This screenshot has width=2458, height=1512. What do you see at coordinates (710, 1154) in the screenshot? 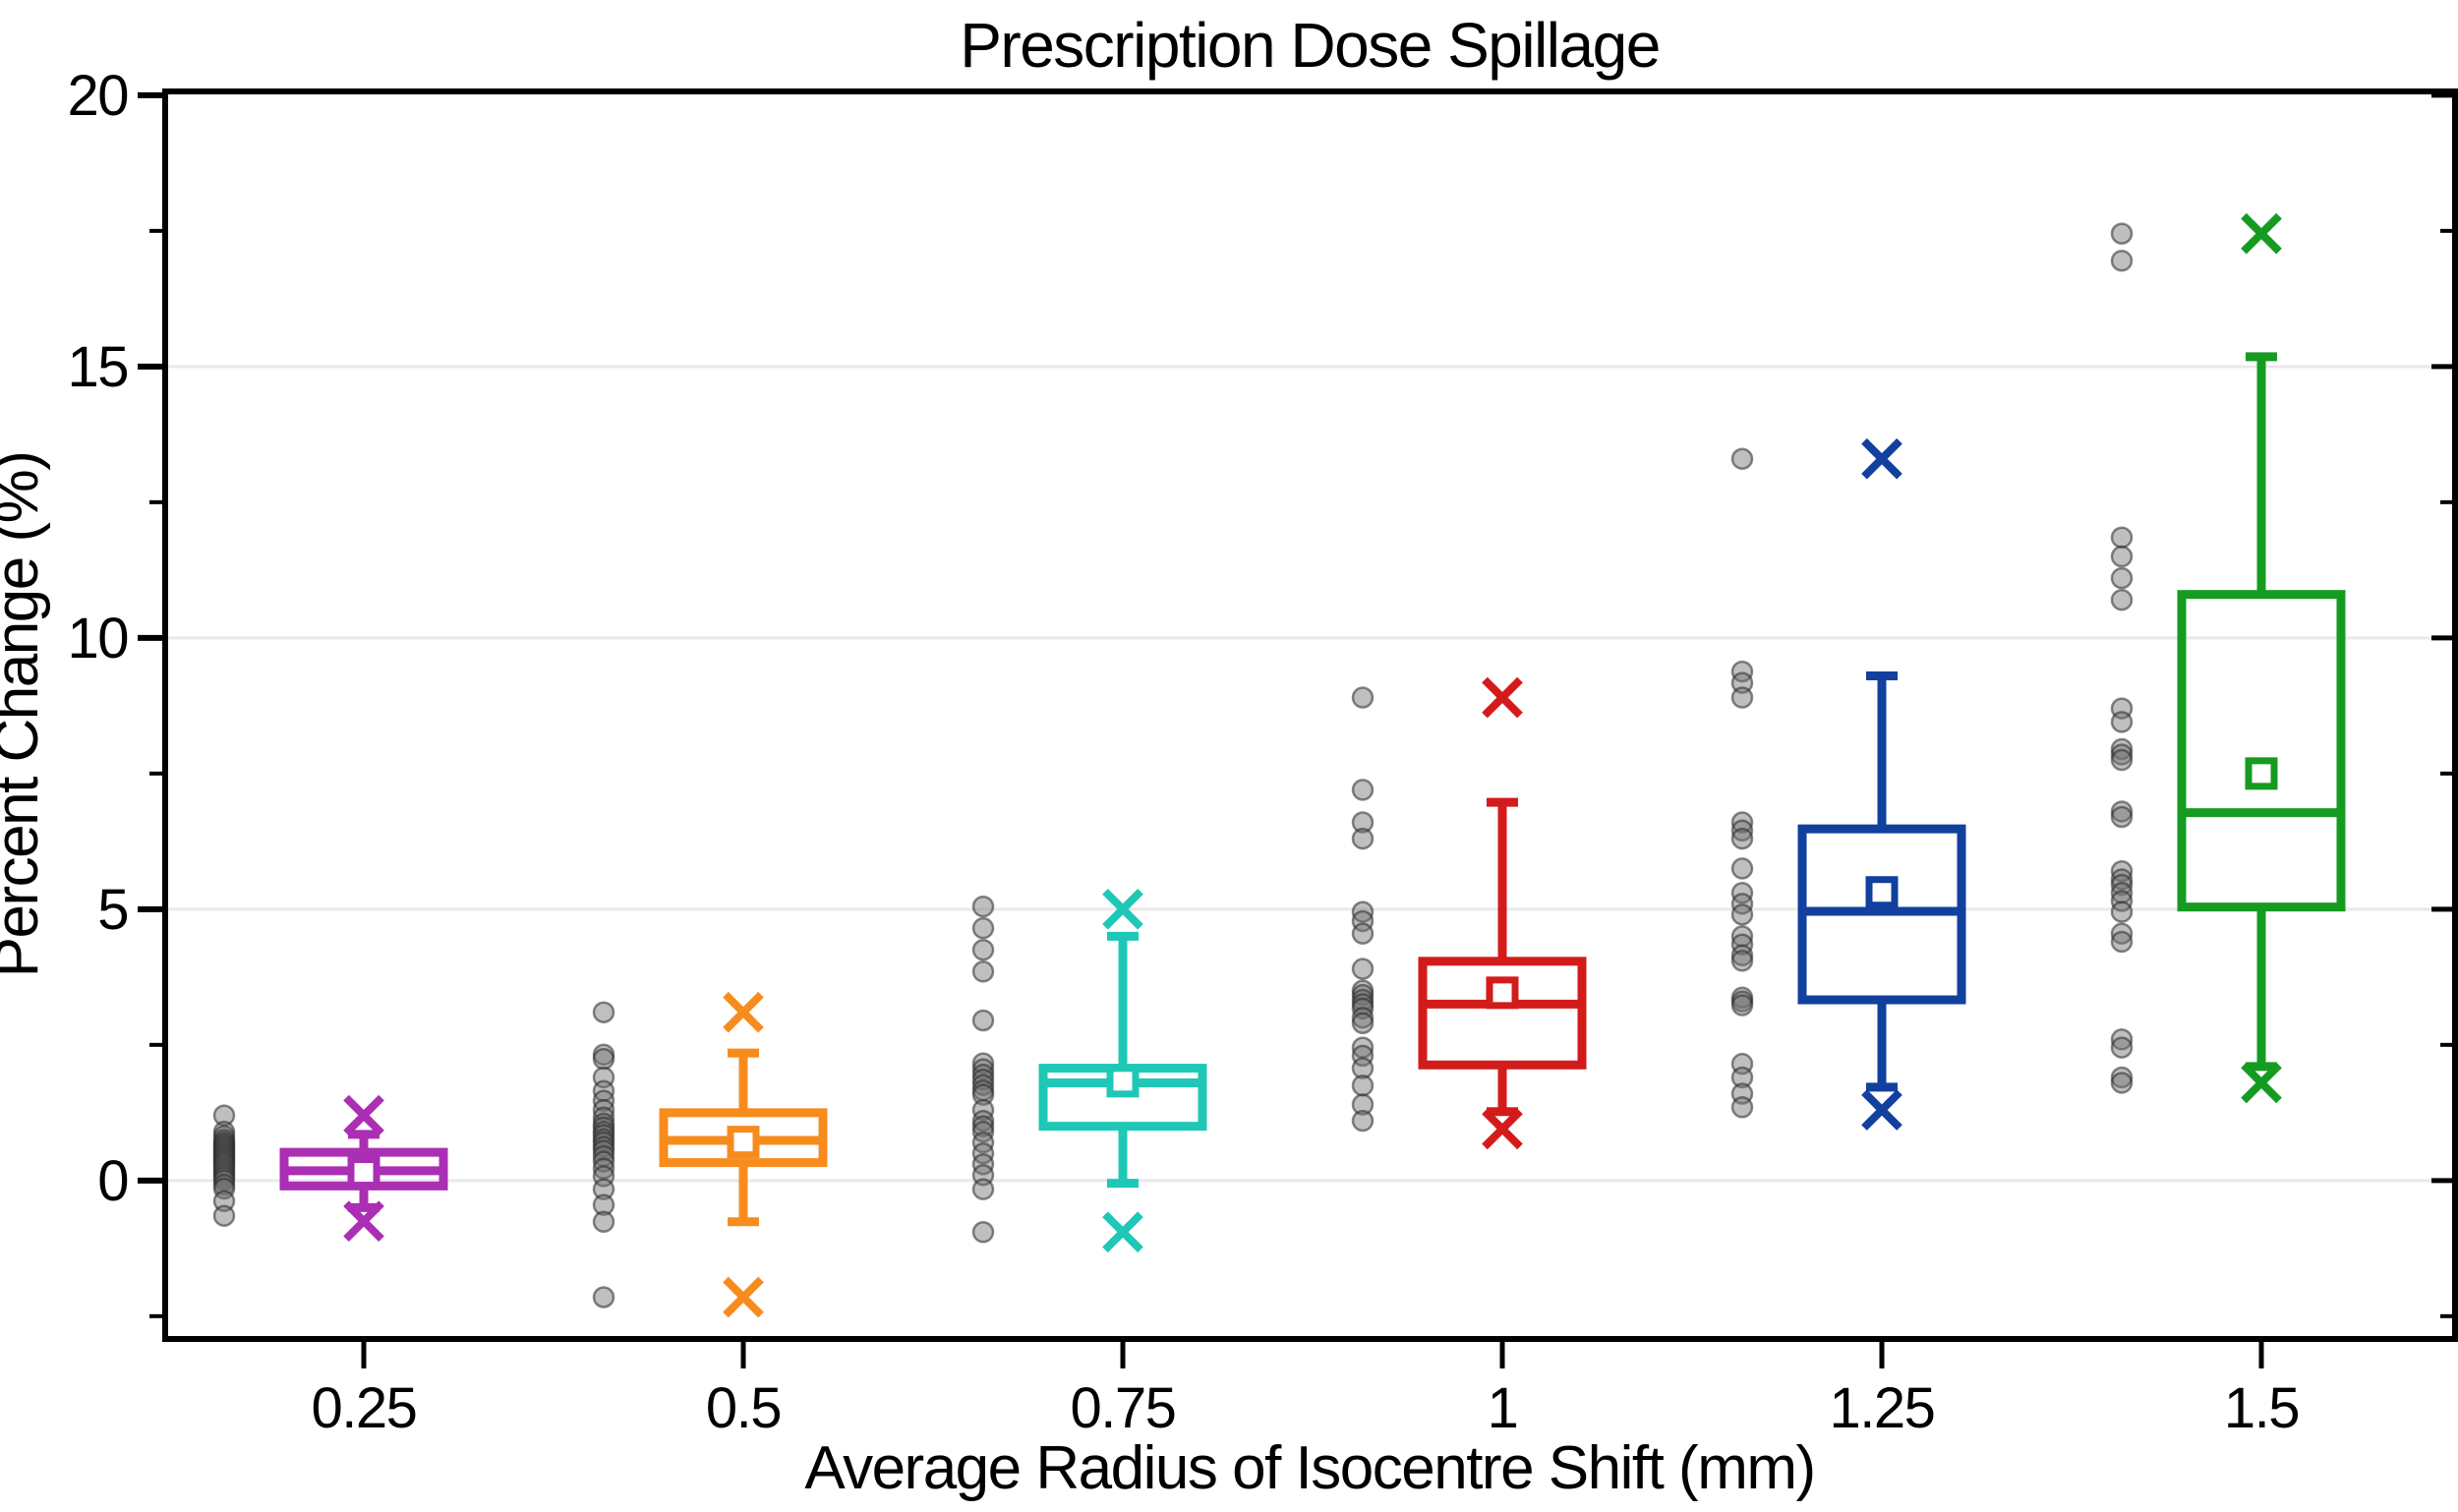
I see `boxplot-group-0.5` at bounding box center [710, 1154].